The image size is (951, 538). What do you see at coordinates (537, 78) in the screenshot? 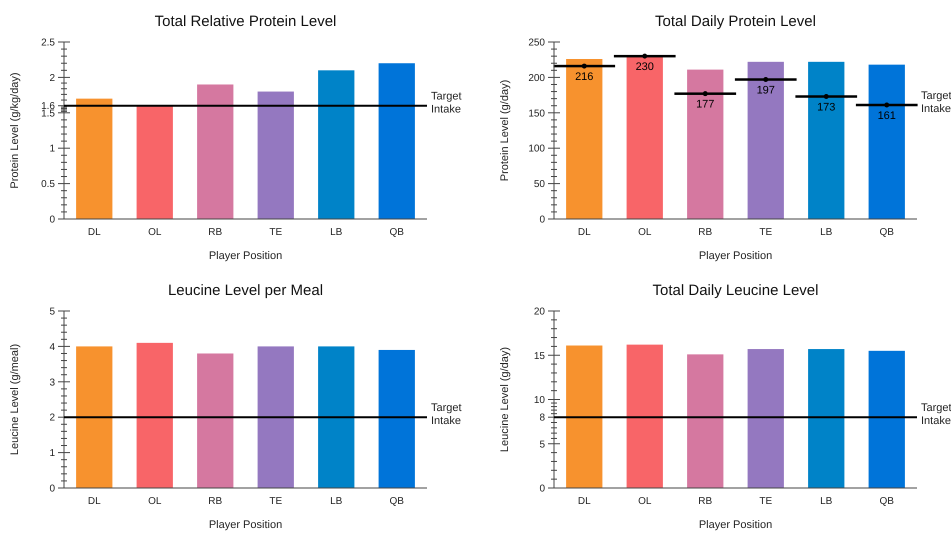
I see `y-tick-label: 200` at bounding box center [537, 78].